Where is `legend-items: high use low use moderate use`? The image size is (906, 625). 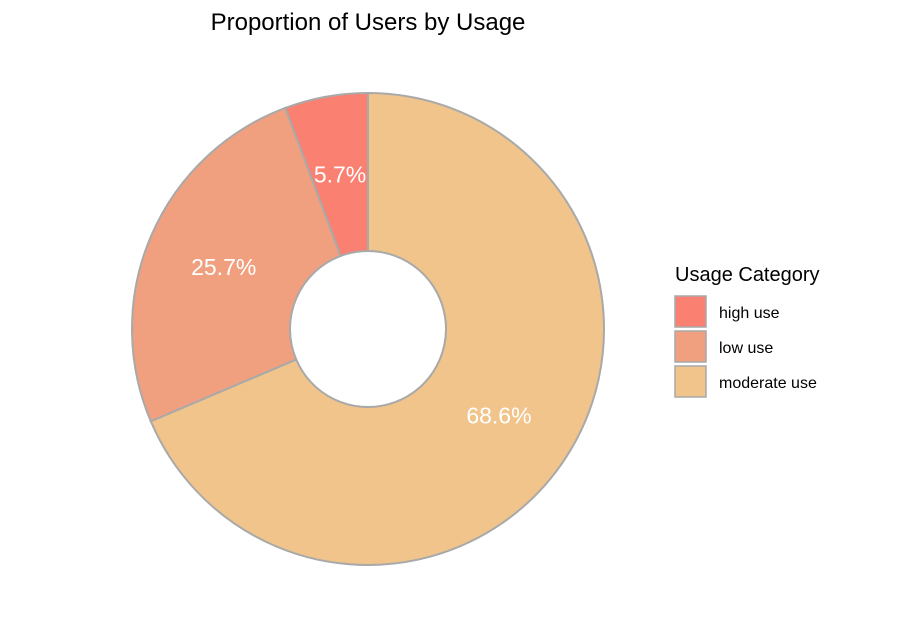
legend-items: high use low use moderate use is located at coordinates (745, 346).